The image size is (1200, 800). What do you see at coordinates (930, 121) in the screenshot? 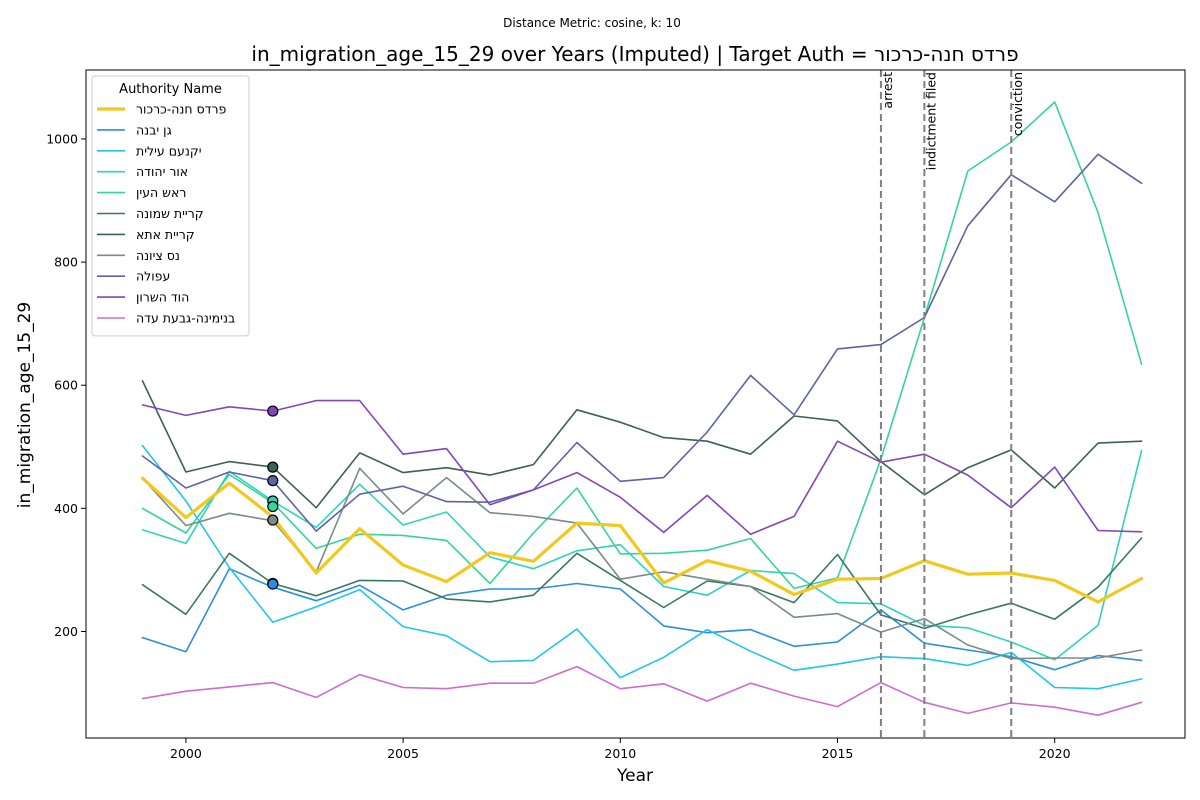
I see `event-label-2: indictment filed` at bounding box center [930, 121].